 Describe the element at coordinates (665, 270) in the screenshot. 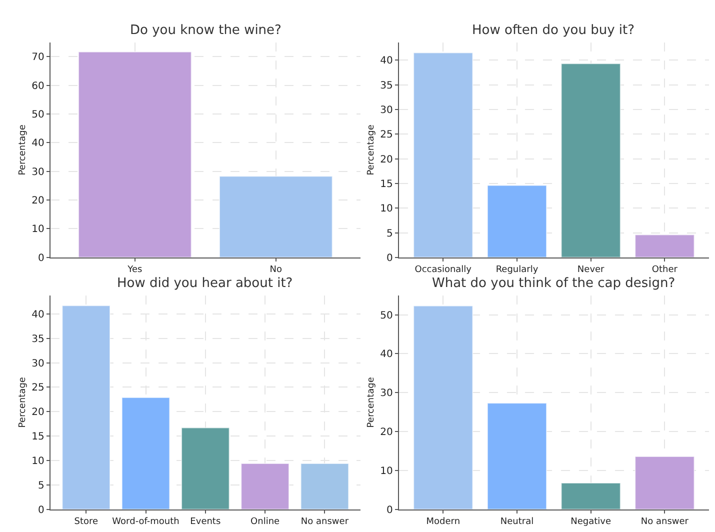

I see `x-tick-label: Other` at that location.